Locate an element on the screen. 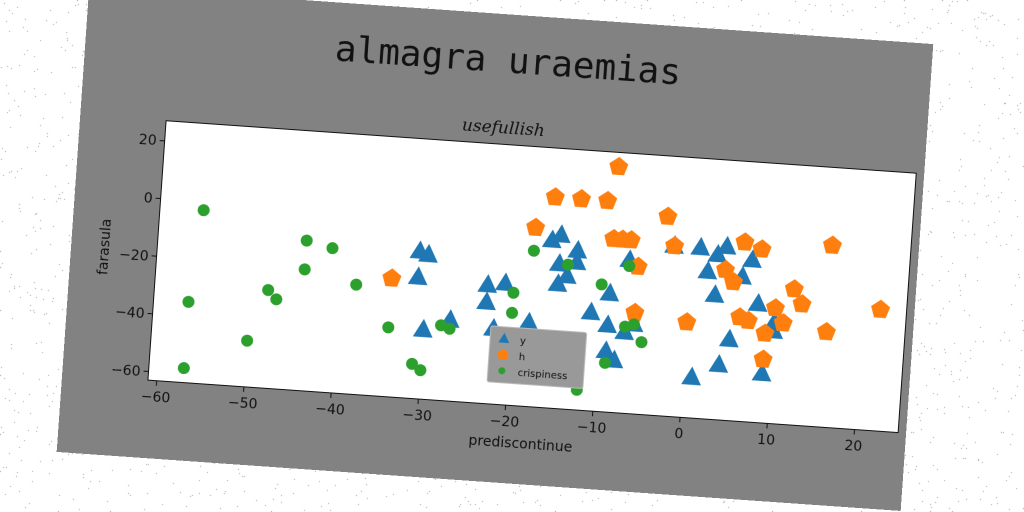 This screenshot has width=1024, height=512. x-axis-label: prediscontinue is located at coordinates (520, 444).